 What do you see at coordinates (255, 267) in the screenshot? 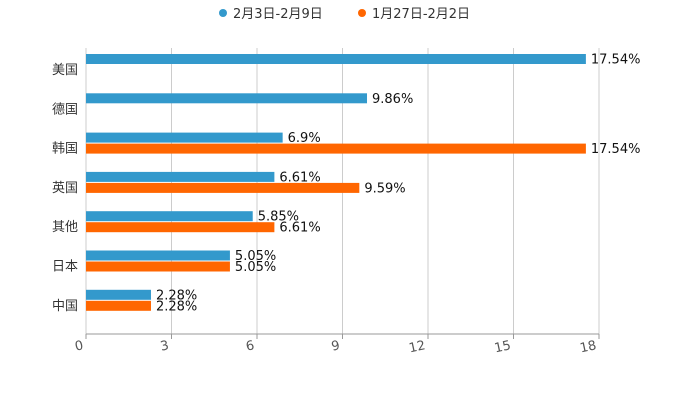
I see `value-label-1-5: 5.05%` at bounding box center [255, 267].